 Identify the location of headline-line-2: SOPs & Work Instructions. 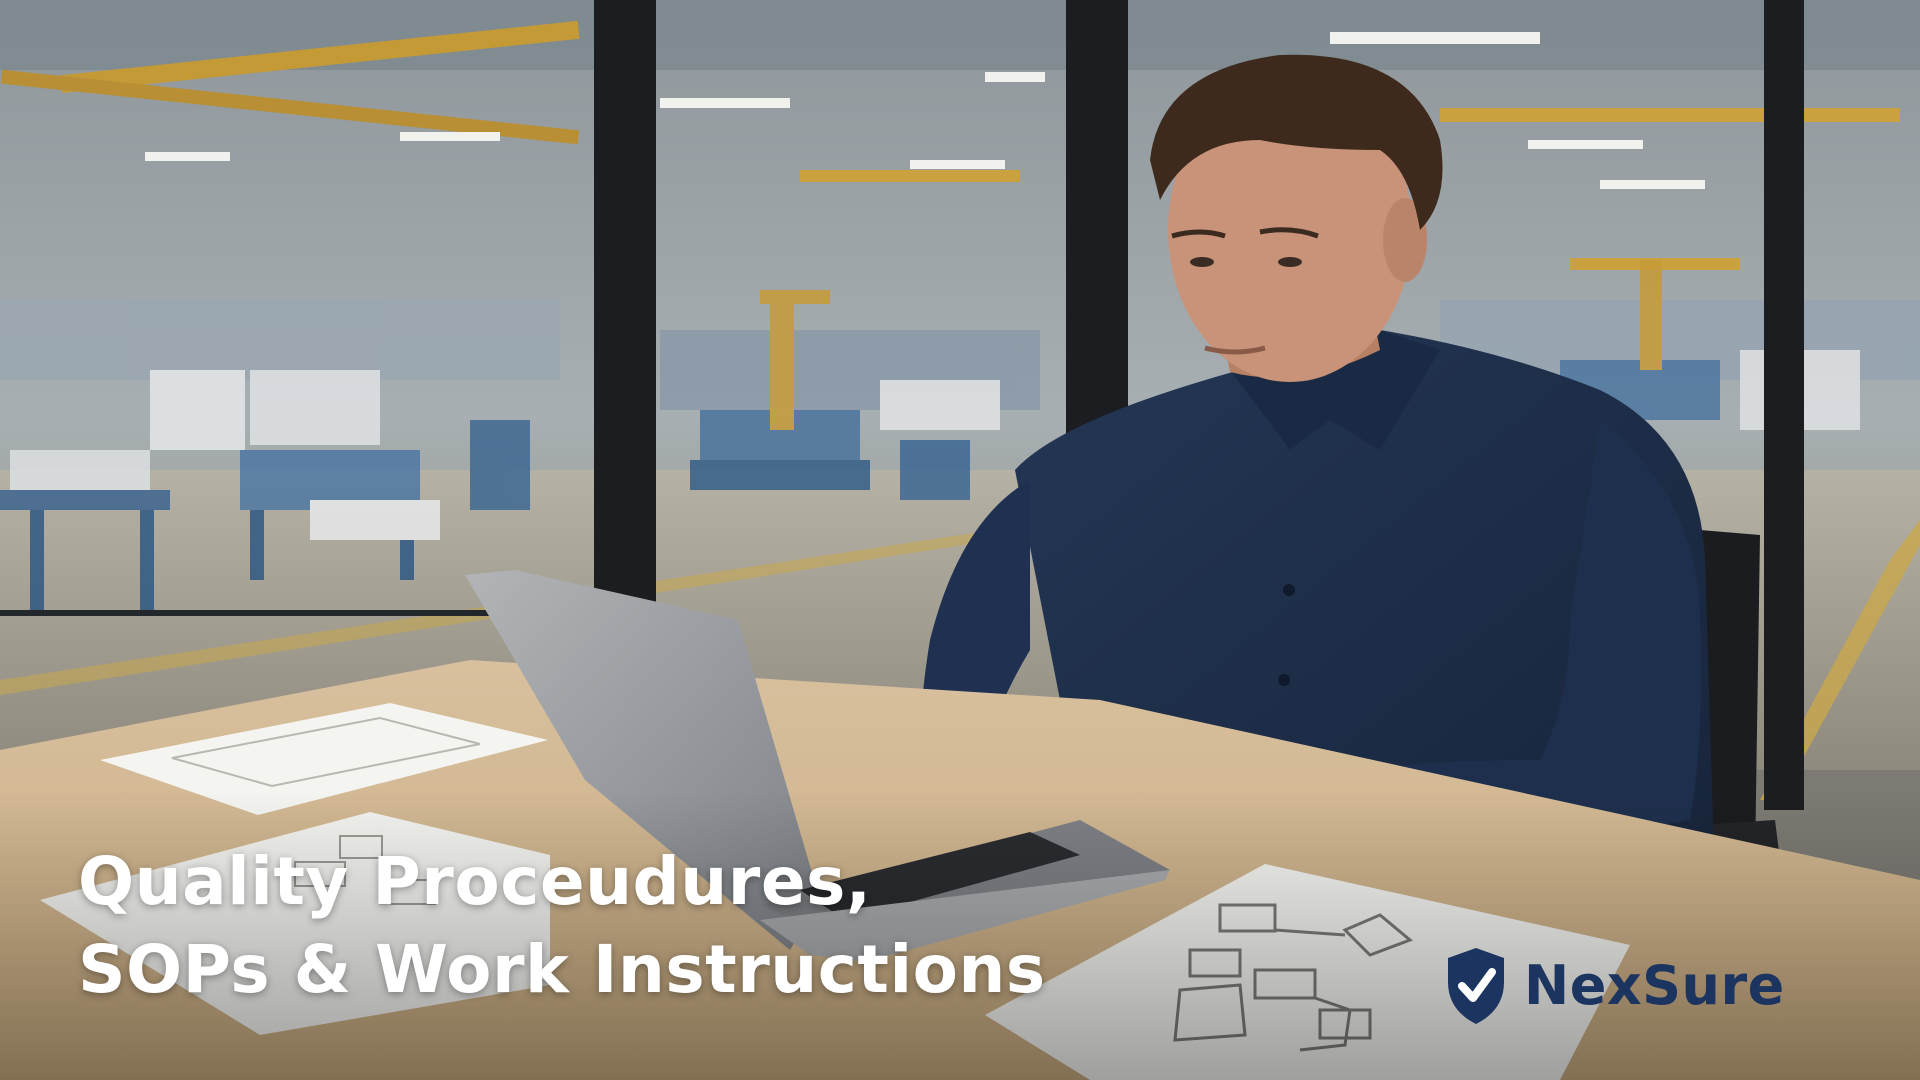
(562, 969).